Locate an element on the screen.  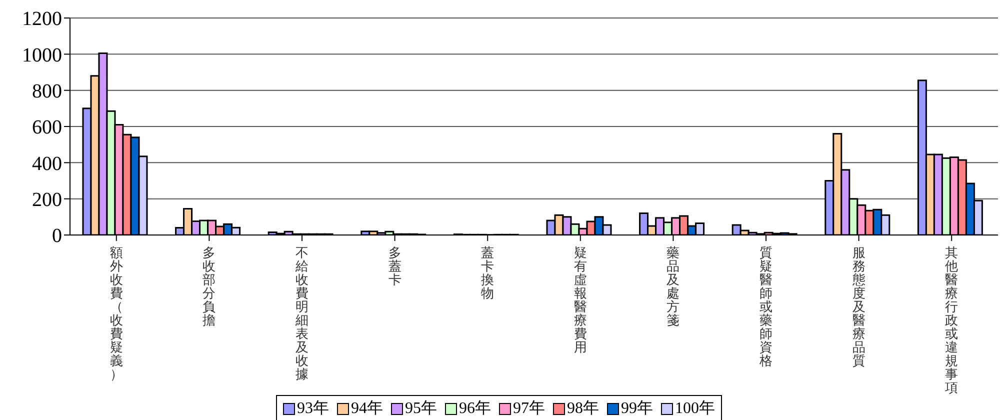
y-tick-label: 400 is located at coordinates (47, 163).